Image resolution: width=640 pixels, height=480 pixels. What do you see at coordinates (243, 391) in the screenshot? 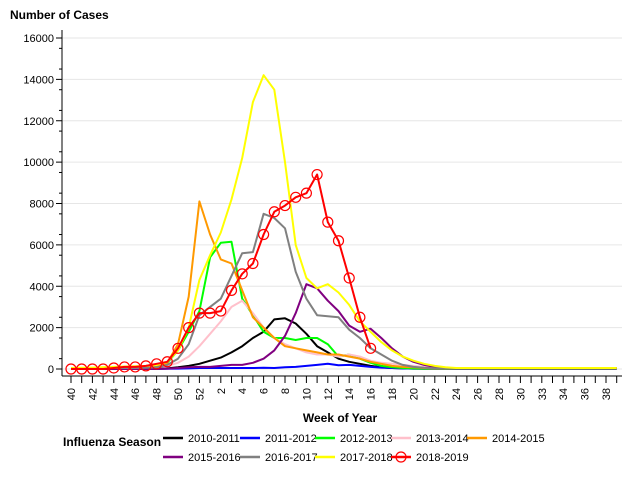
I see `x-tick-label: 4` at bounding box center [243, 391].